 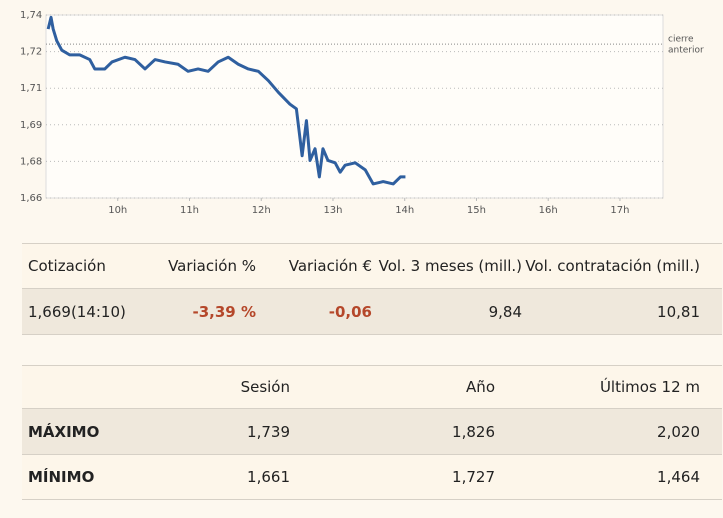 What do you see at coordinates (332, 210) in the screenshot?
I see `x-tick-label: 13h` at bounding box center [332, 210].